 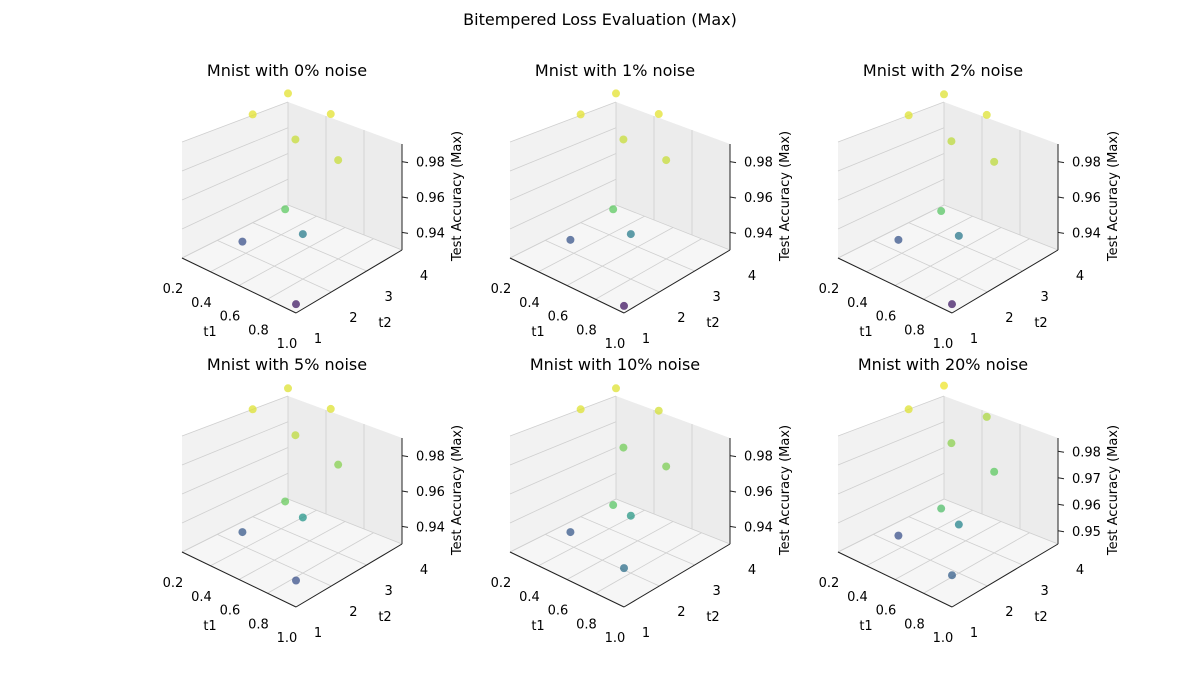 What do you see at coordinates (349, 281) in the screenshot?
I see `axis-t2-line` at bounding box center [349, 281].